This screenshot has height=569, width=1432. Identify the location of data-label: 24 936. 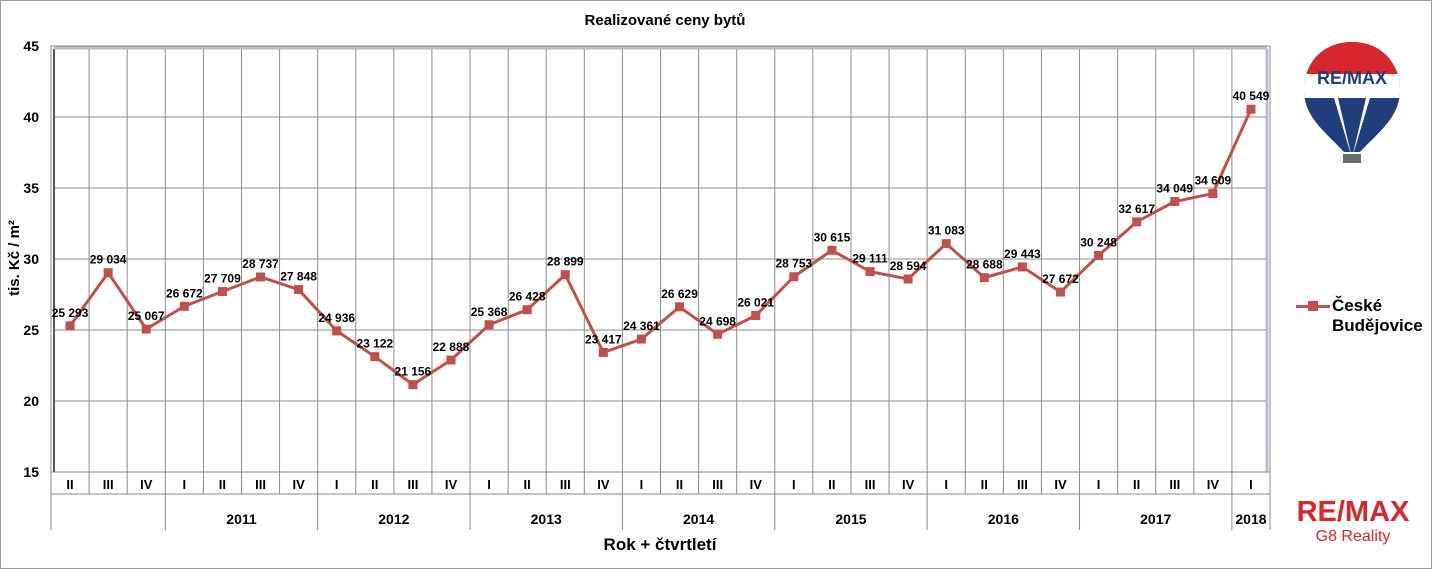
(336, 318).